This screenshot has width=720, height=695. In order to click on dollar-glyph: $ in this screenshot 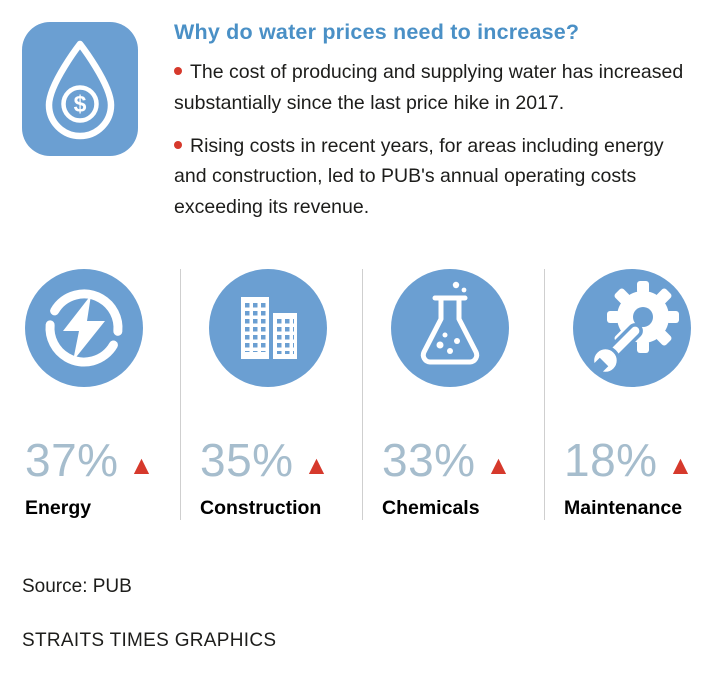, I will do `click(80, 104)`.